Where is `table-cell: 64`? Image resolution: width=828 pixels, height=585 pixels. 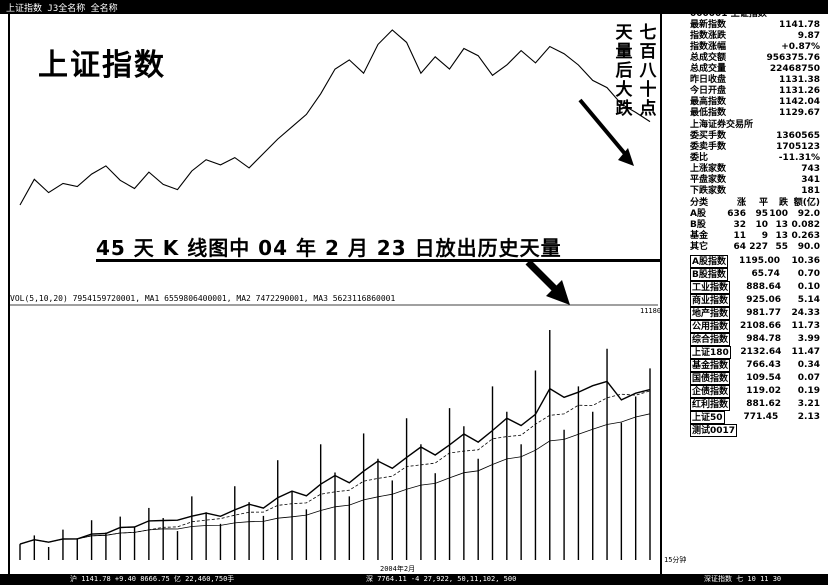 table-cell: 64 is located at coordinates (739, 247).